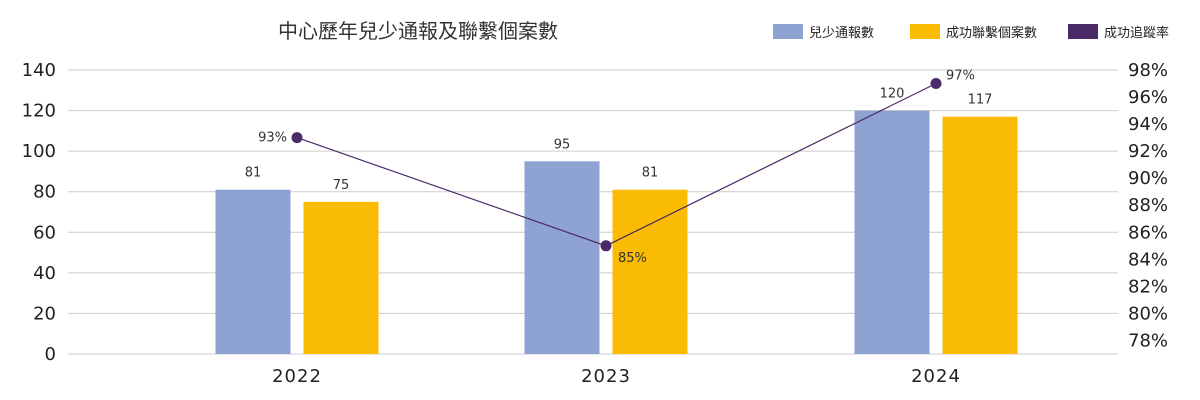  Describe the element at coordinates (44, 273) in the screenshot. I see `left-tick-label: 40` at that location.